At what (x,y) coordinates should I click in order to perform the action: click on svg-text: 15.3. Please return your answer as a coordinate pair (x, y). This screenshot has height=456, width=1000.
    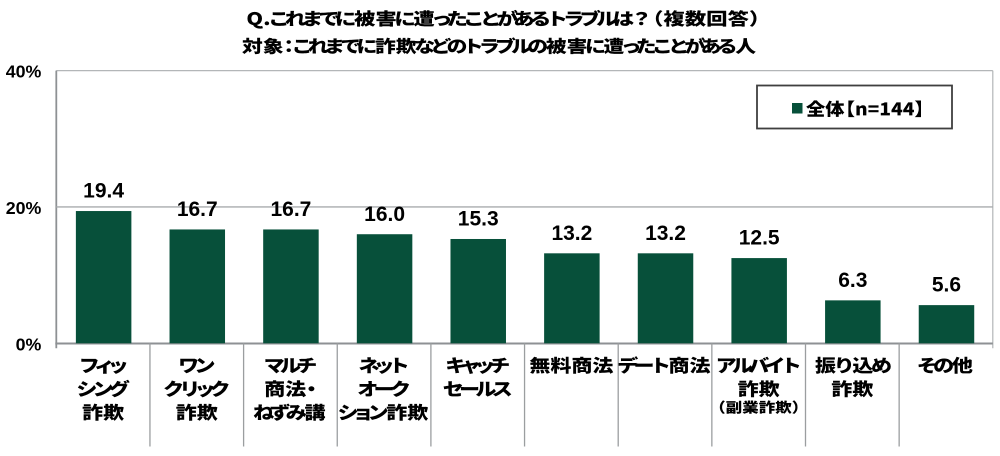
    Looking at the image, I should click on (478, 219).